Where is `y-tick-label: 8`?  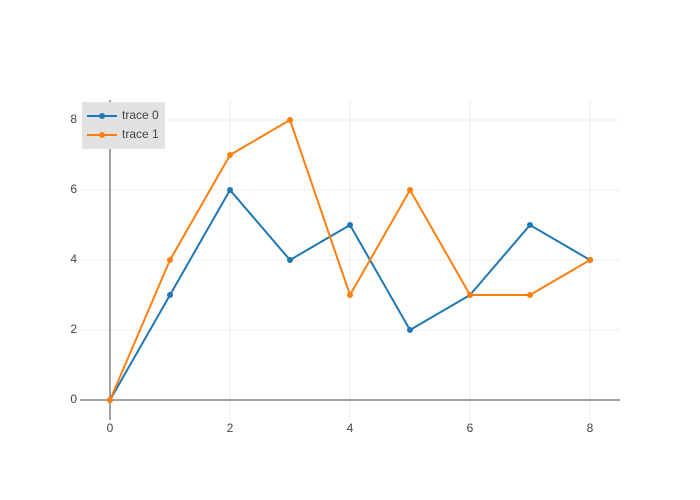
y-tick-label: 8 is located at coordinates (73, 119).